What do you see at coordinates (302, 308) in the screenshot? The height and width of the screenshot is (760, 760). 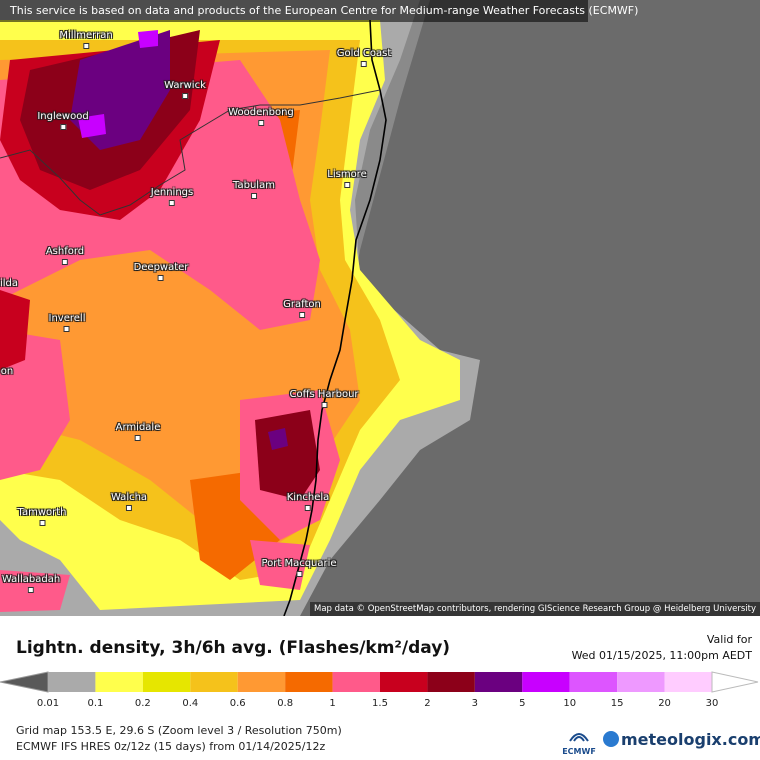 I see `city-marker: Grafton` at bounding box center [302, 308].